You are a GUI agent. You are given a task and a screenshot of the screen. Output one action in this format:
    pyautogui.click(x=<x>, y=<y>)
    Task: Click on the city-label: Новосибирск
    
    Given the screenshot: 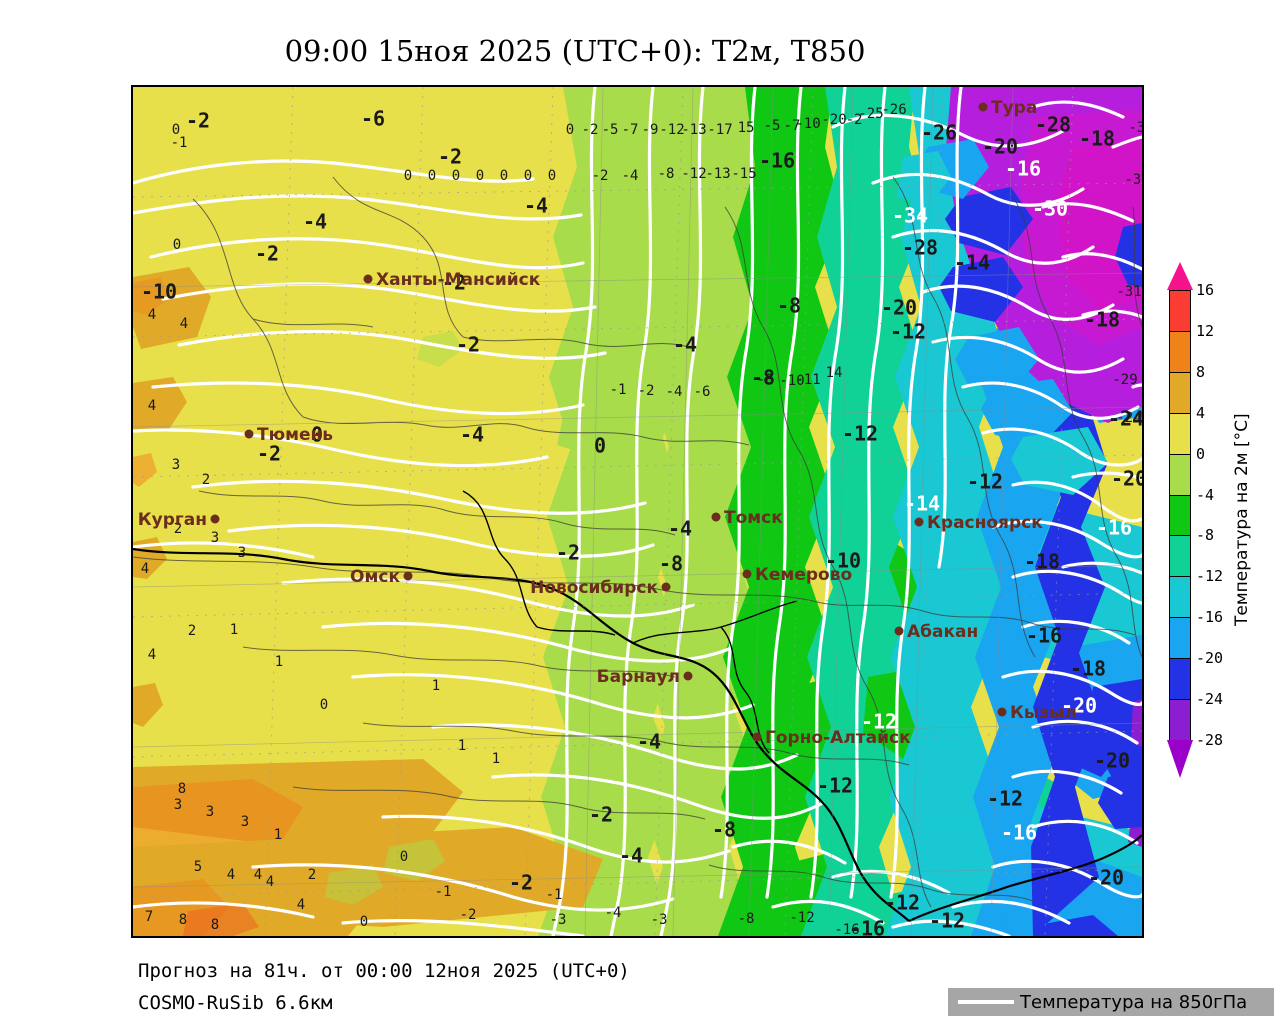 What is the action you would take?
    pyautogui.click(x=594, y=588)
    